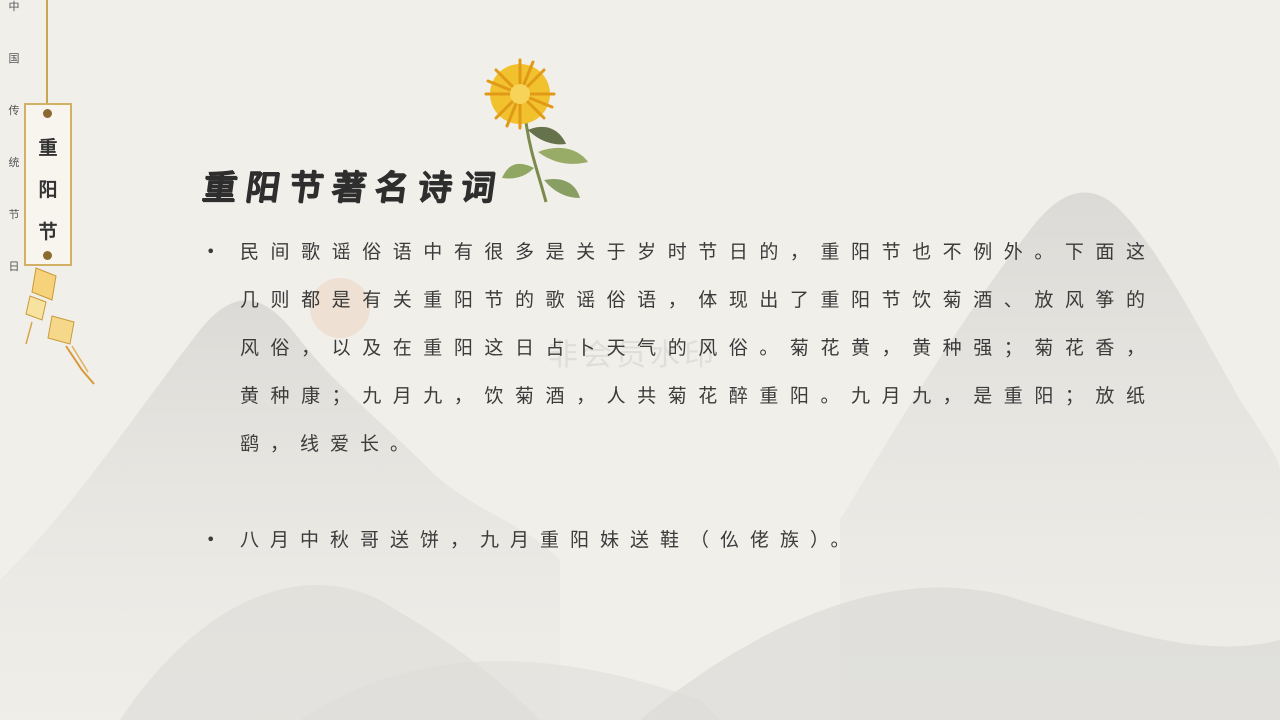 The image size is (1280, 720). Describe the element at coordinates (48, 148) in the screenshot. I see `tag-char: 重` at that location.